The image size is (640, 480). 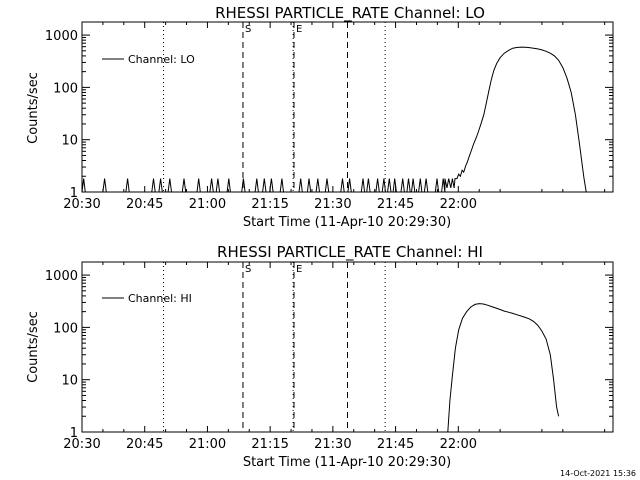 I want to click on y-axis-label-lo: Counts/sec, so click(x=33, y=108).